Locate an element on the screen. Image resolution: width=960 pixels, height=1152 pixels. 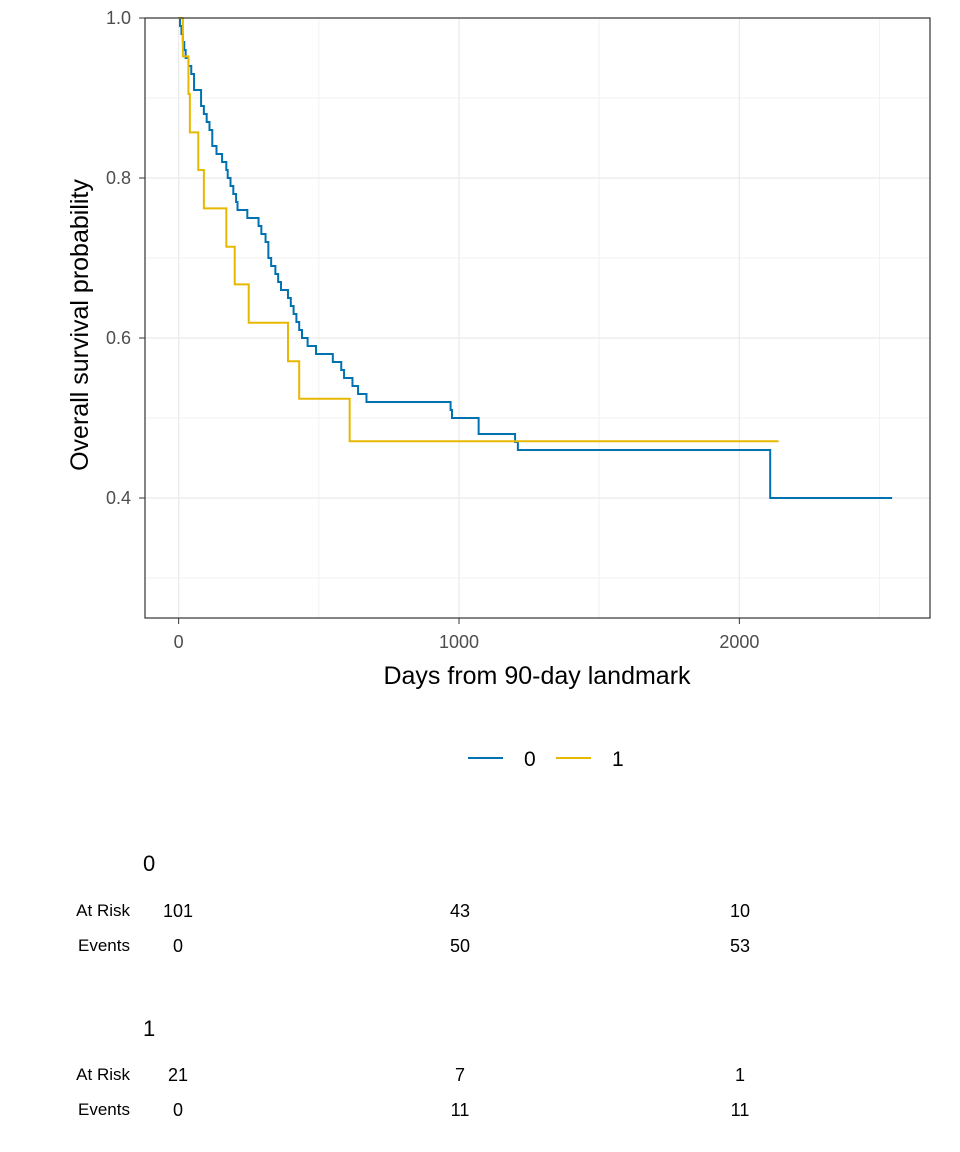
at-risk-0-t2: 10 is located at coordinates (740, 911).